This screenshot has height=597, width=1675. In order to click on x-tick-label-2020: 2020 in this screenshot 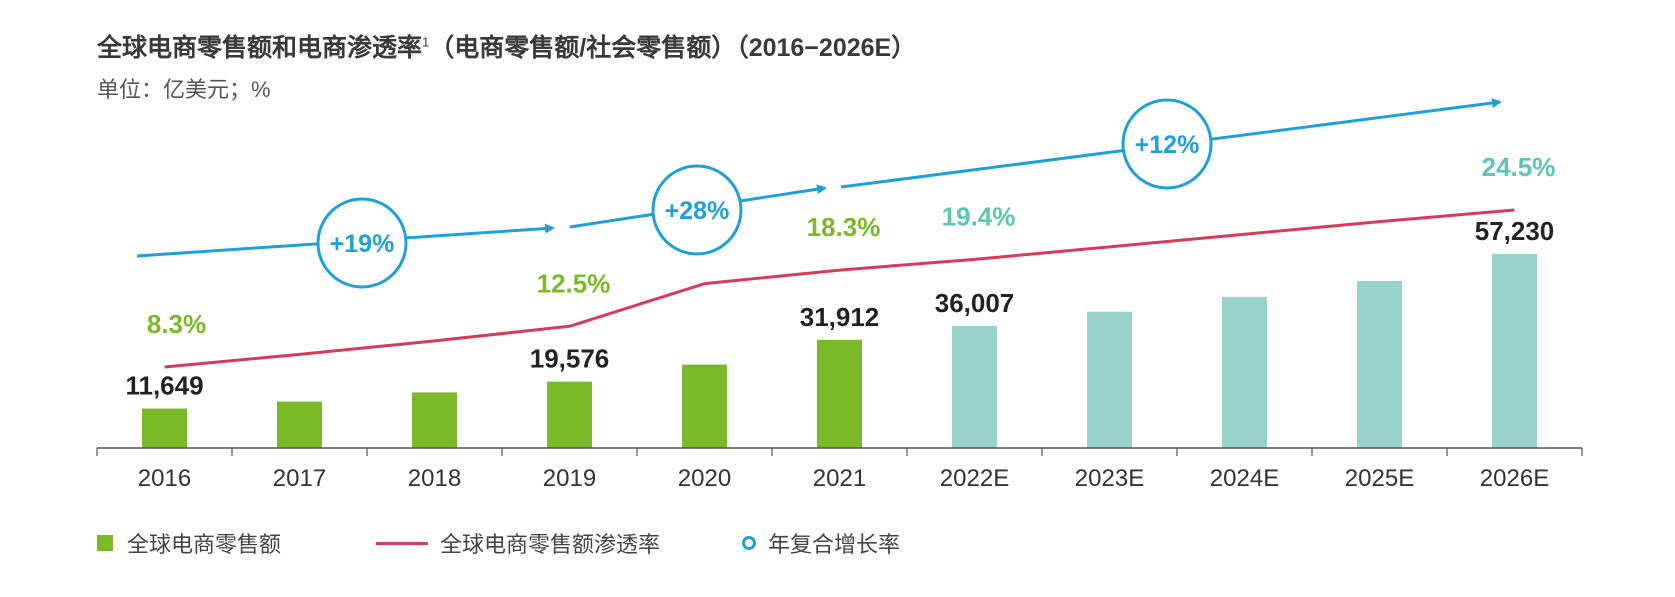, I will do `click(704, 478)`.